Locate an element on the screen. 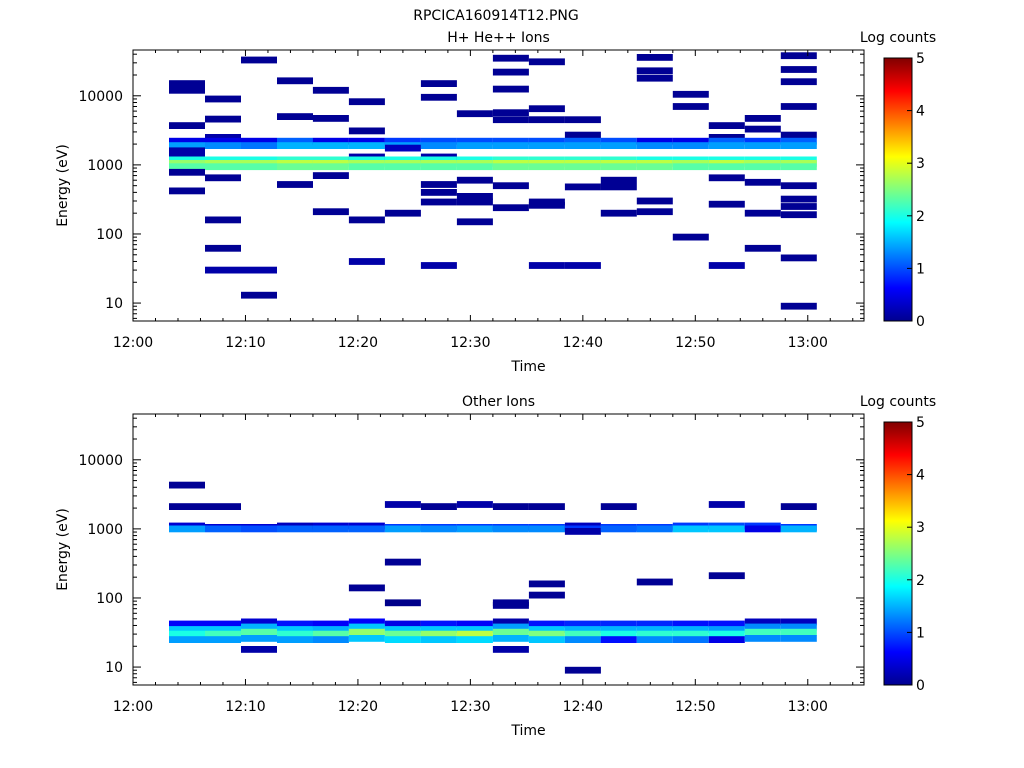 The height and width of the screenshot is (768, 1024). plot-title: Other Ions is located at coordinates (498, 402).